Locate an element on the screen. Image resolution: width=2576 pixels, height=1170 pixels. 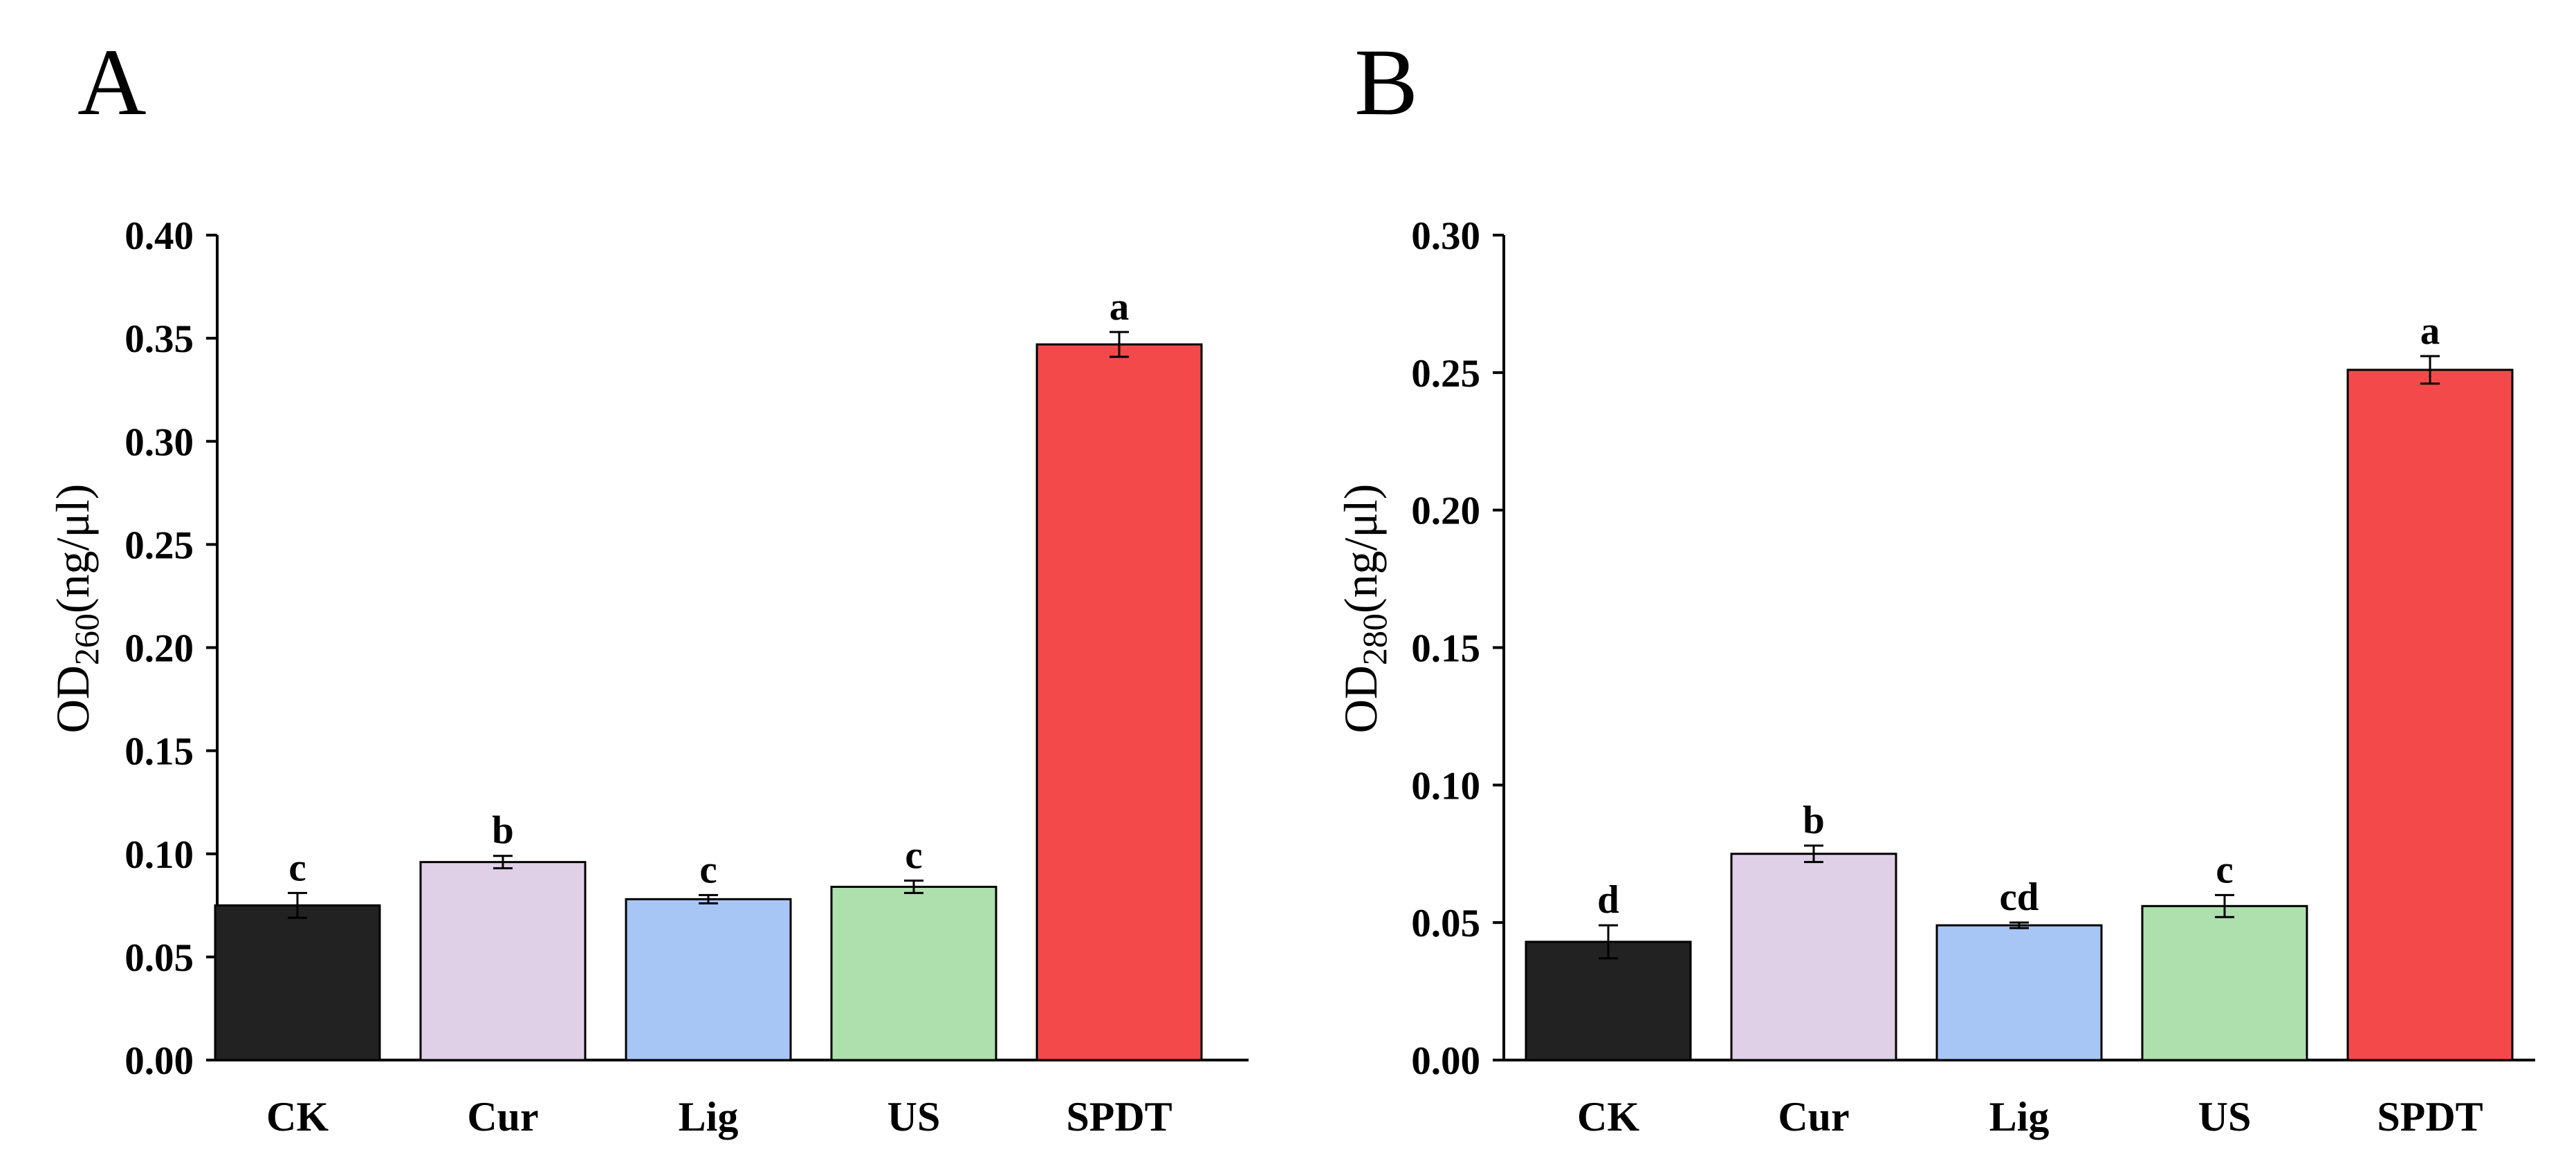
panel-a-y-axis-label: OD260(ng/μl) is located at coordinates (76, 609).